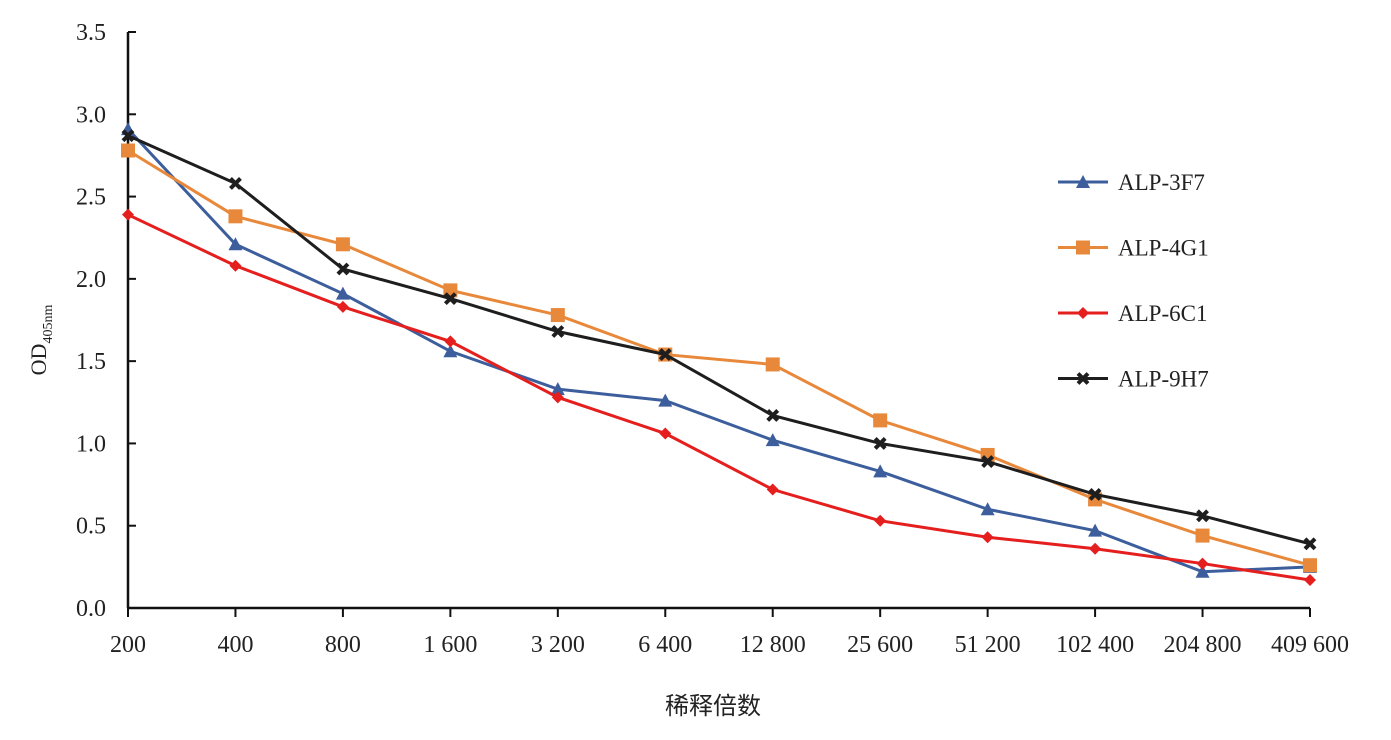 The width and height of the screenshot is (1391, 740). I want to click on legend-item: ALP-9H7, so click(1133, 379).